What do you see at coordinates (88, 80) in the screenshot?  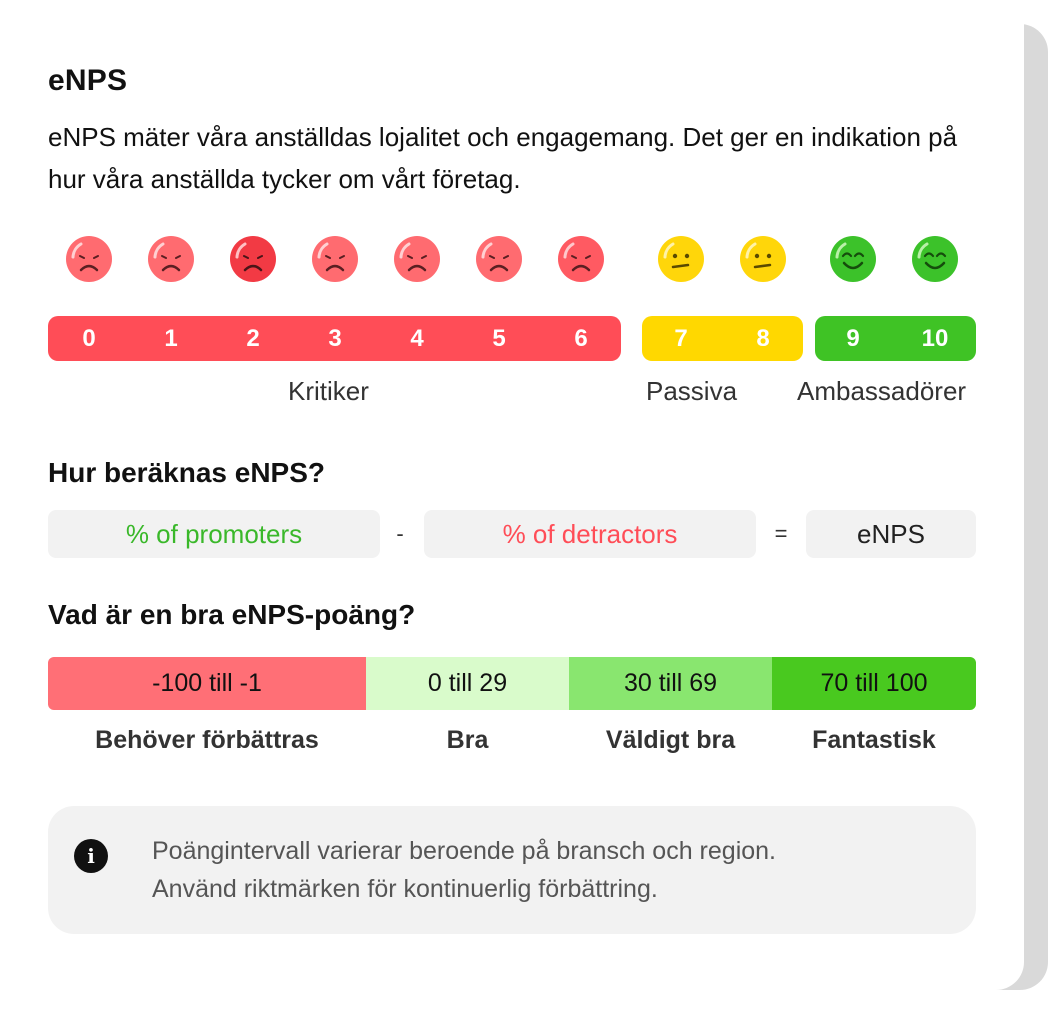 I see `page-title: eNPS` at bounding box center [88, 80].